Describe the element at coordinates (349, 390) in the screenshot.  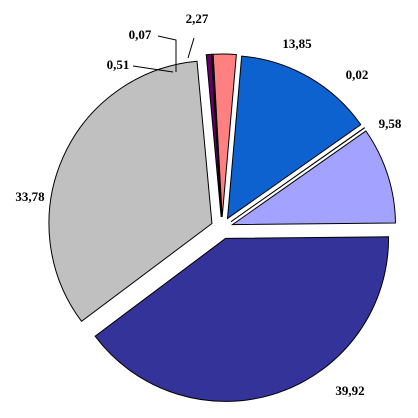
I see `data-label: 39,92` at that location.